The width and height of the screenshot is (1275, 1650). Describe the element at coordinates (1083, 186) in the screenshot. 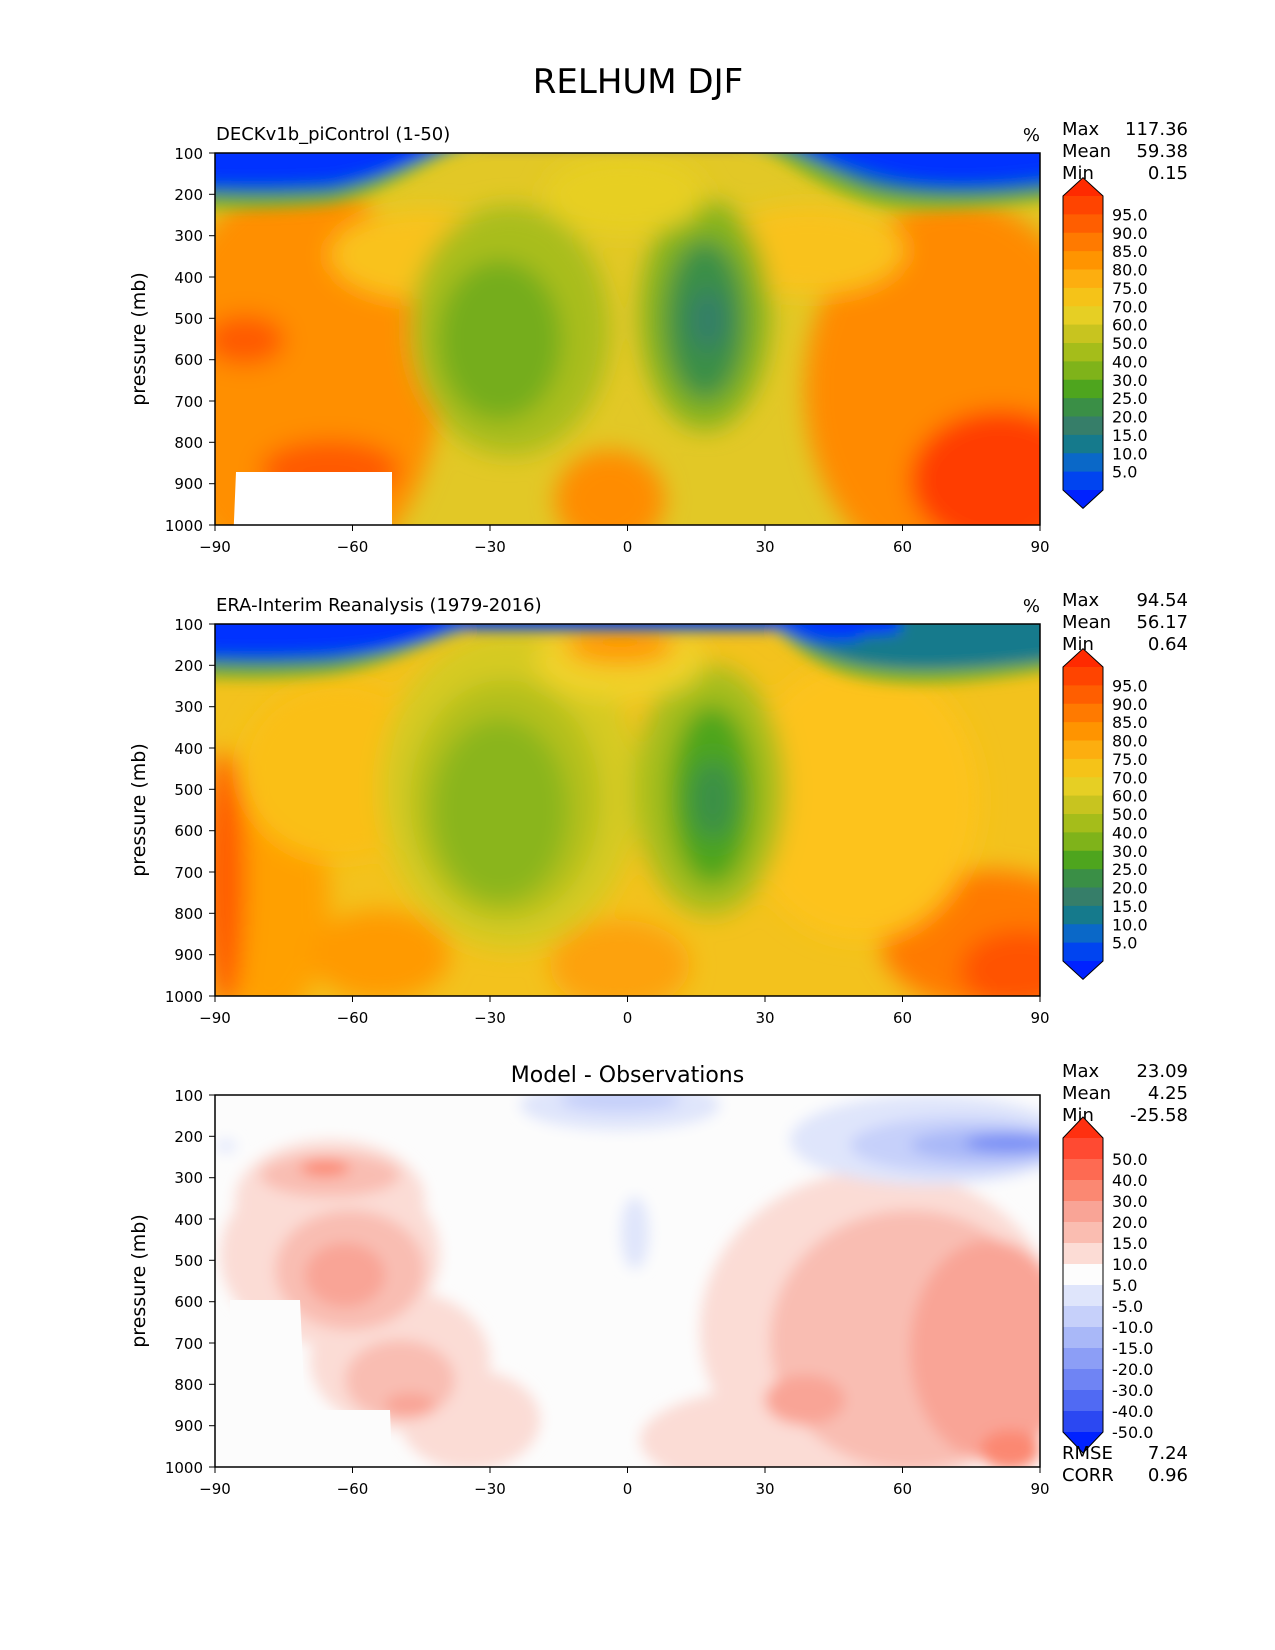

I see `colorbar-arrow-max` at that location.